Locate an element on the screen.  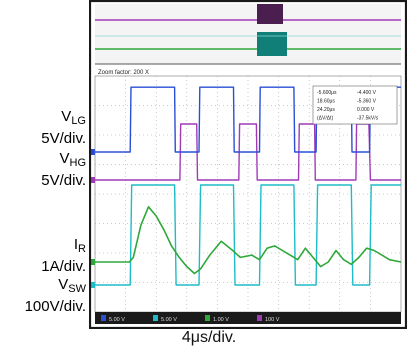
vsw-scale: 100V/div. is located at coordinates (55, 306).